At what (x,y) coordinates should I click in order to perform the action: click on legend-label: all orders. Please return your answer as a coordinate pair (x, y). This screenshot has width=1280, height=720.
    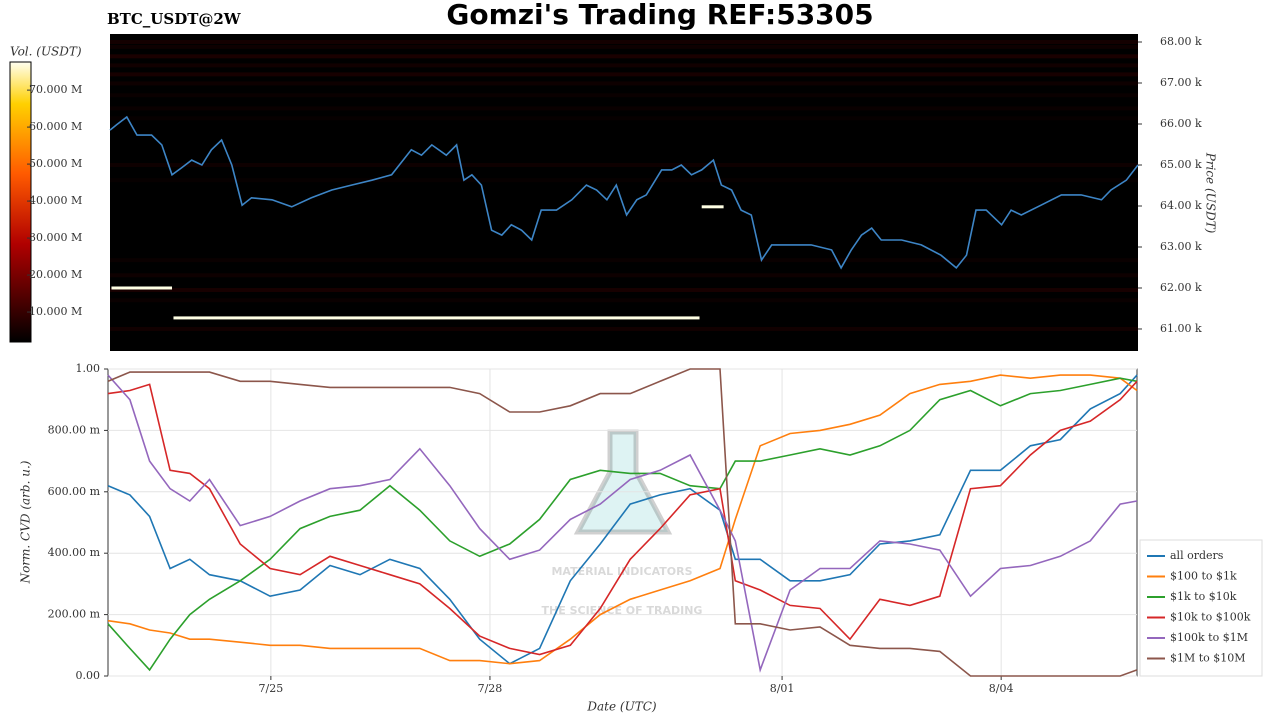
    Looking at the image, I should click on (1197, 555).